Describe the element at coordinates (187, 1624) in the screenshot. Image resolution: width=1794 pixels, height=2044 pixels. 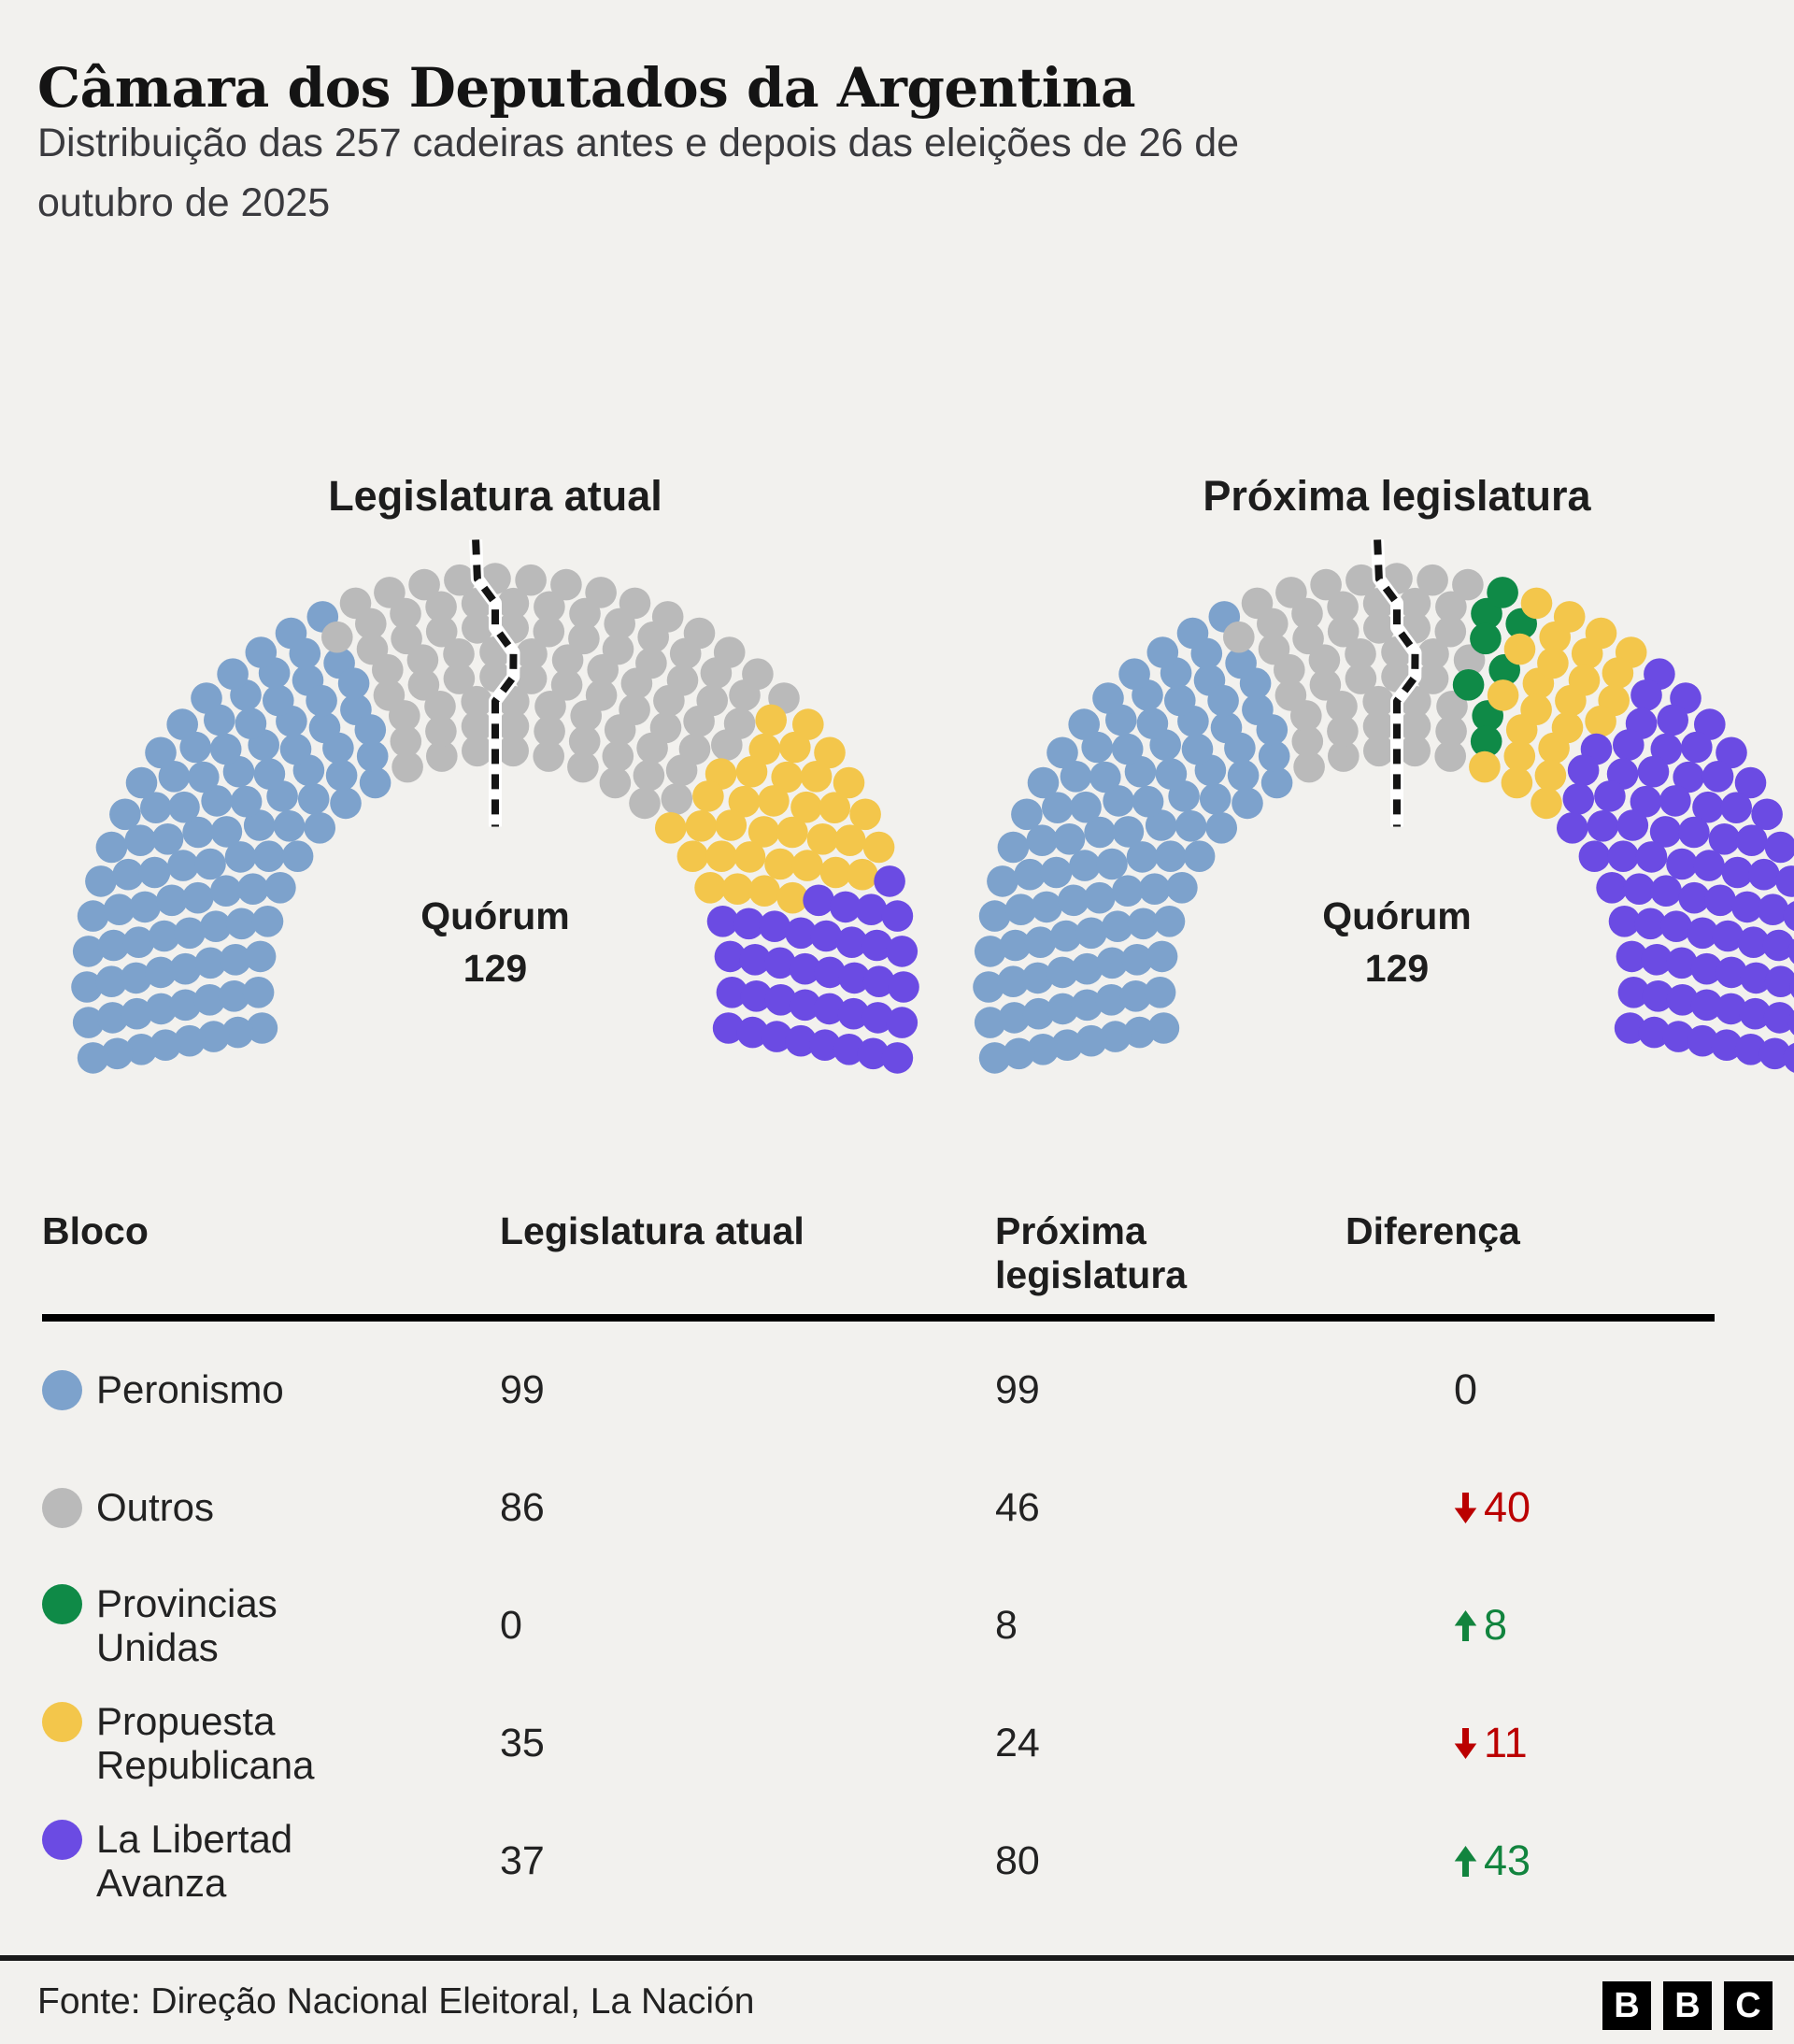
I see `party-name: Provincias Unidas` at that location.